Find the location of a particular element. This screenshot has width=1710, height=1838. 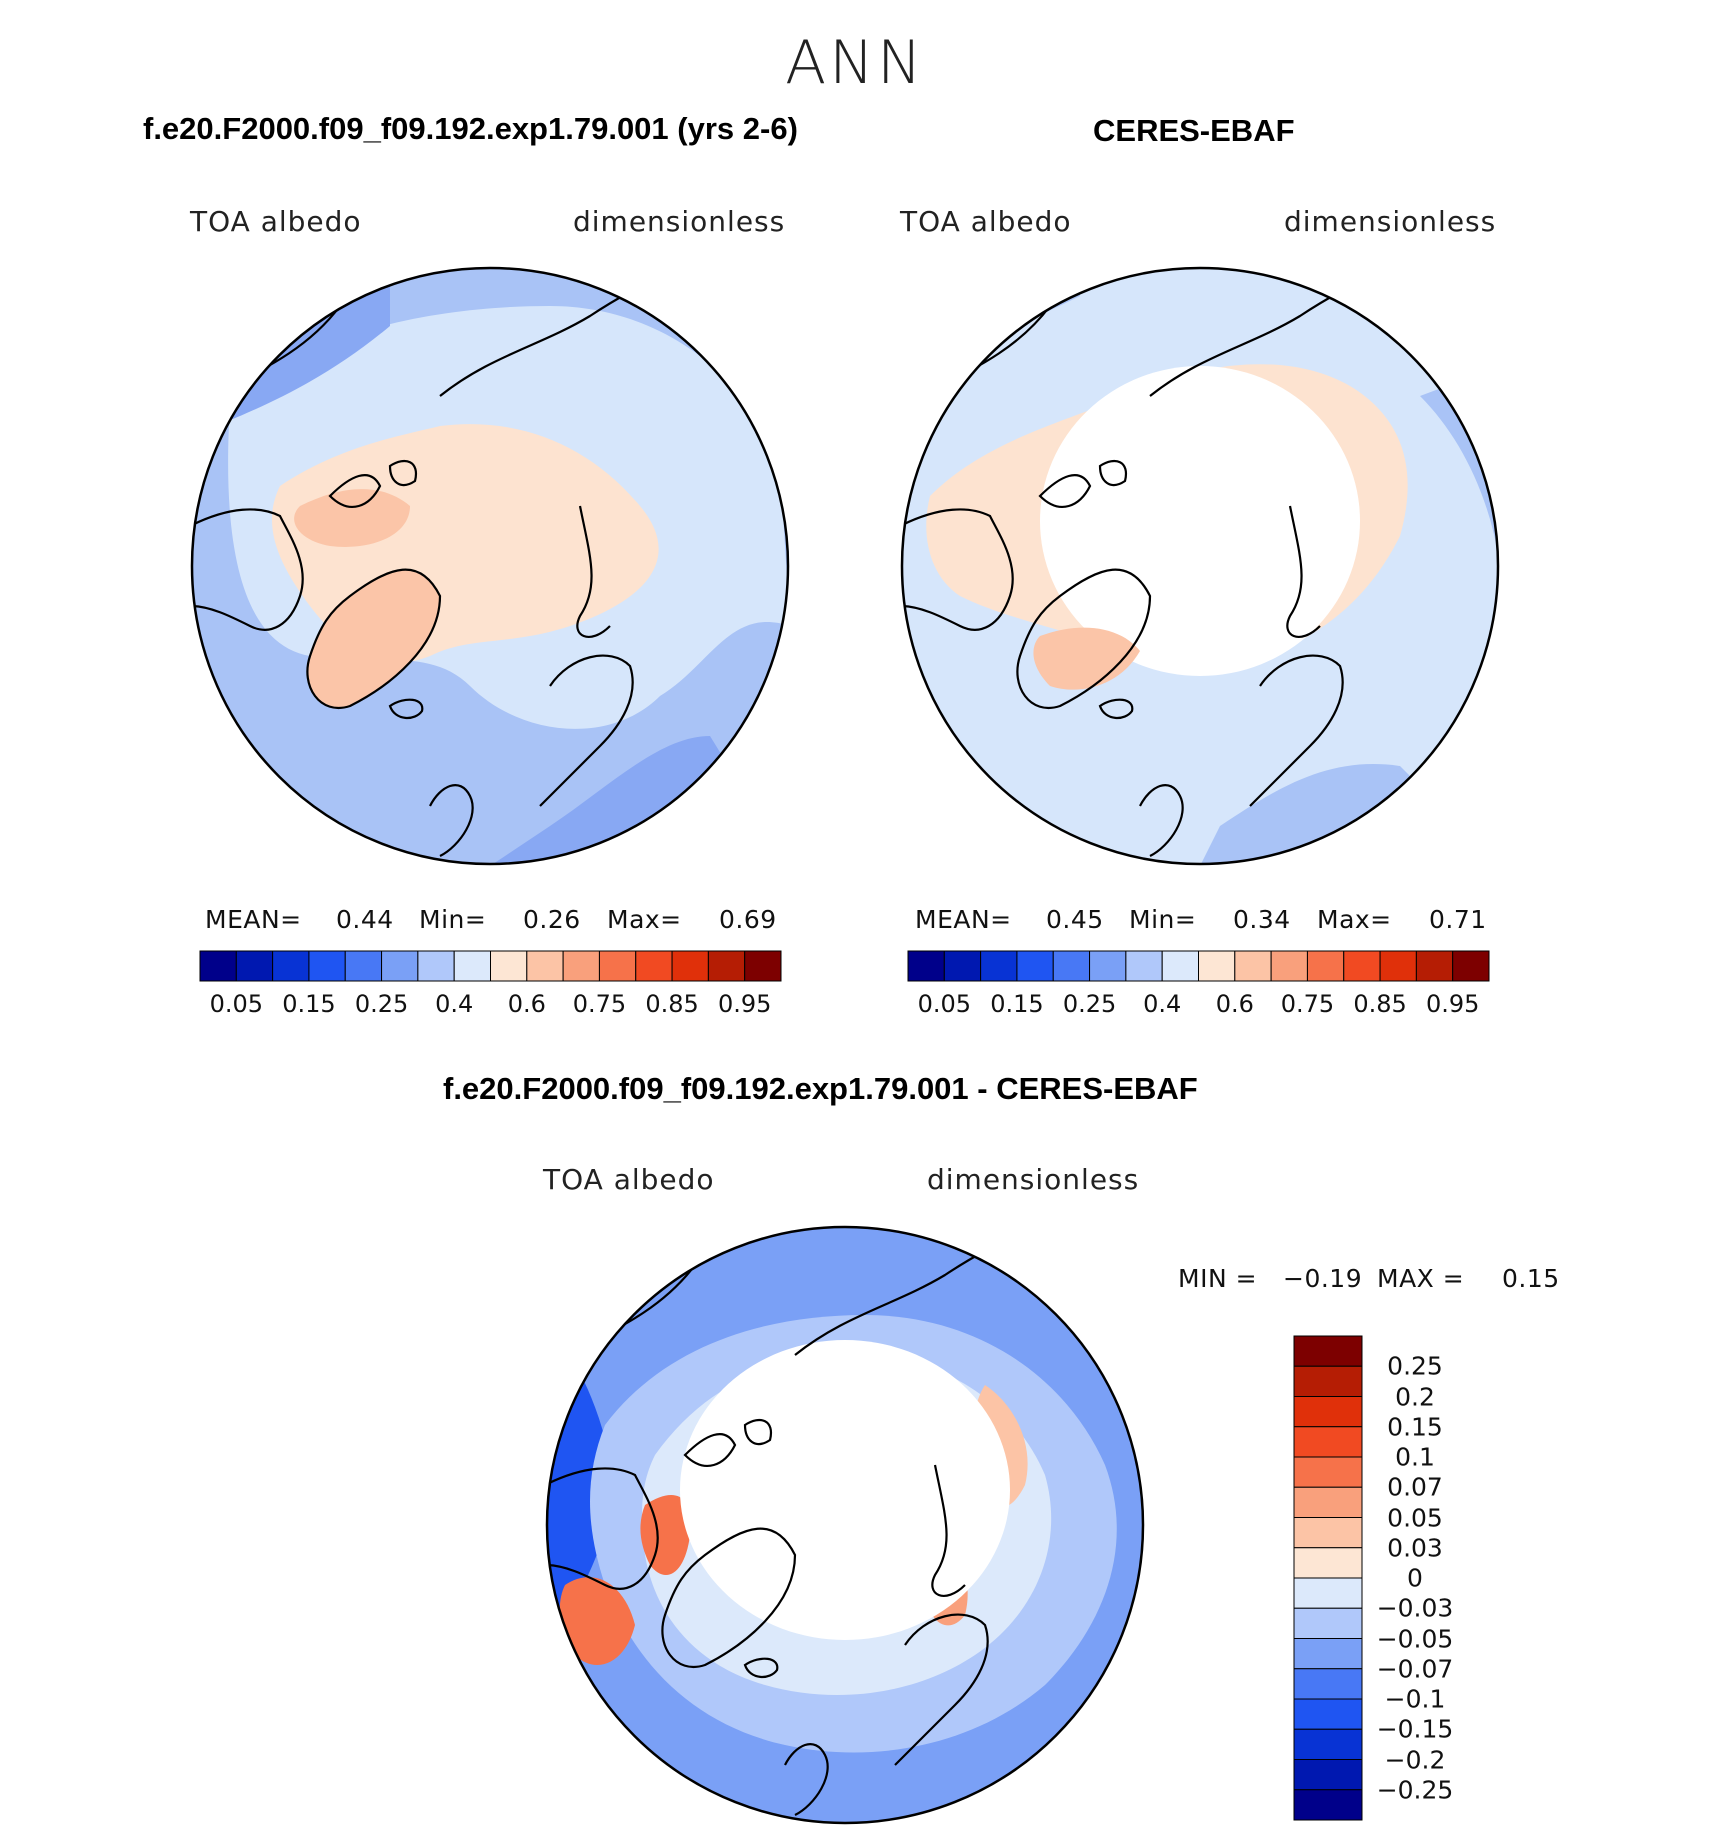

panel-obs-title: CERES-EBAF is located at coordinates (1194, 130).